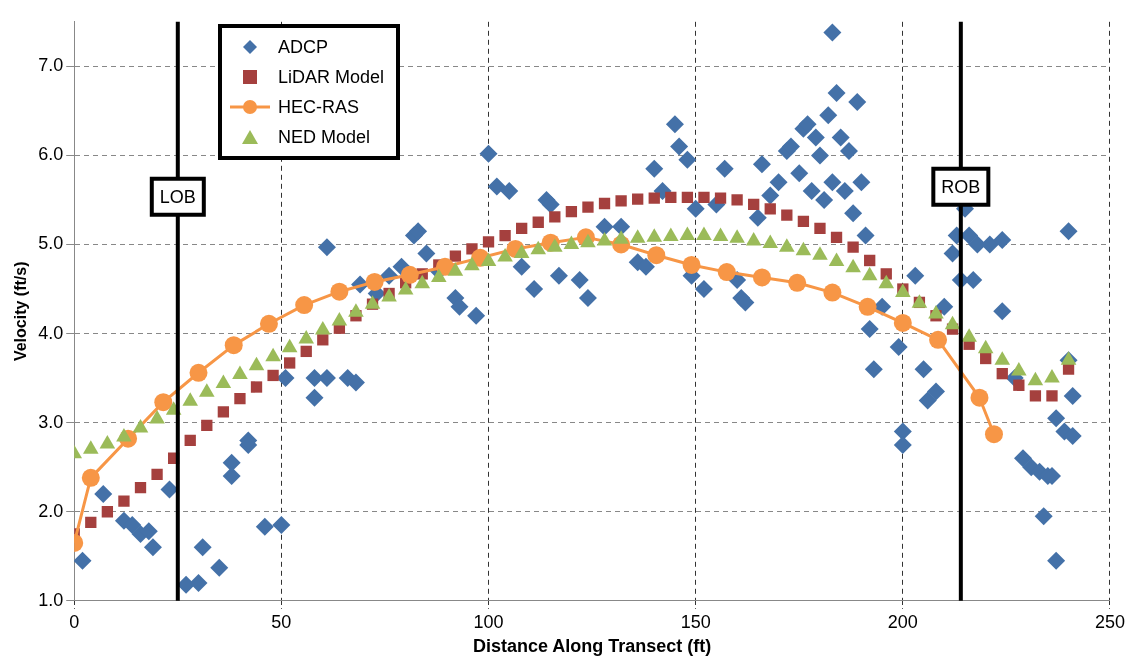  I want to click on ref-line-label: ROB, so click(961, 186).